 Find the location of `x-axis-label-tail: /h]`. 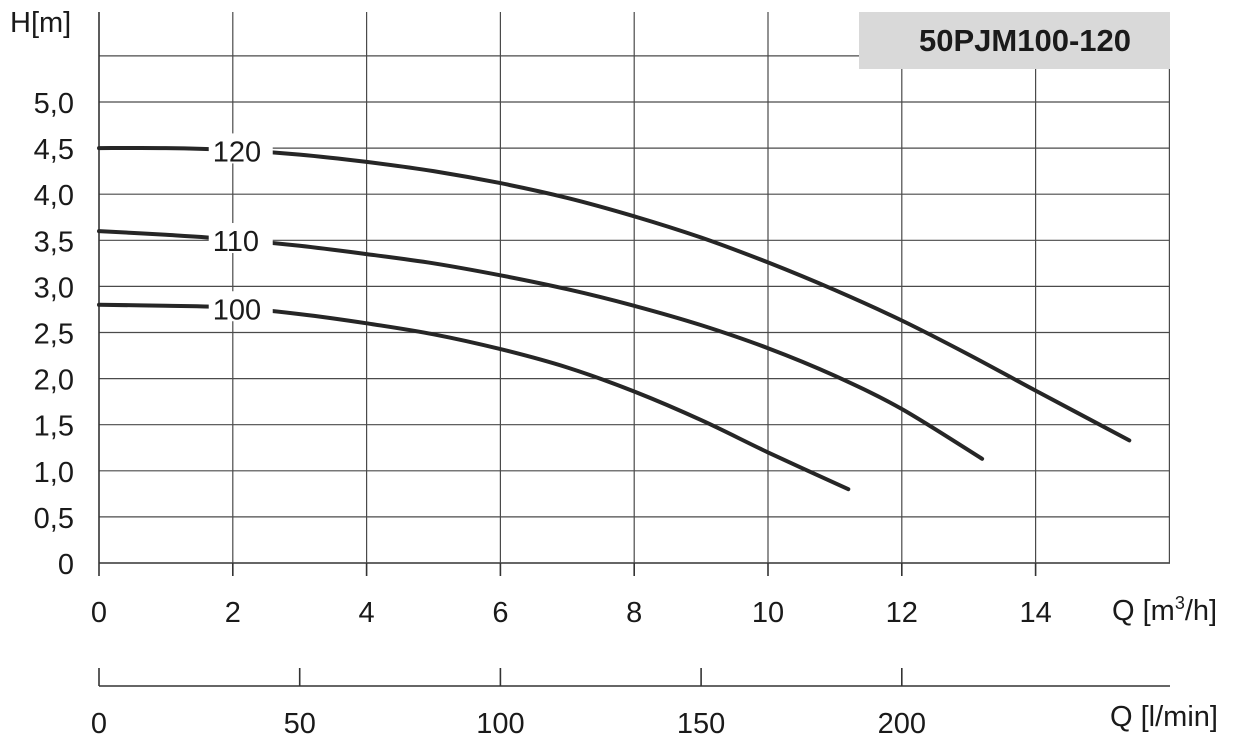

x-axis-label-tail: /h] is located at coordinates (1201, 611).